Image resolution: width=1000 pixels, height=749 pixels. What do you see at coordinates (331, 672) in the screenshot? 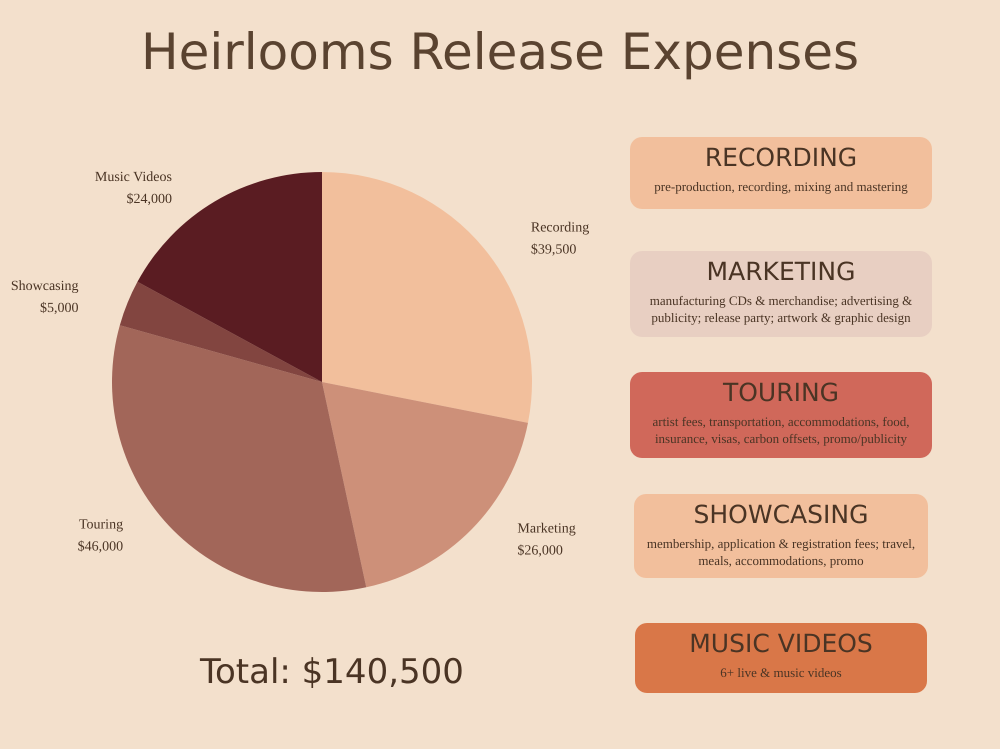
I see `text: Total: $140,500` at bounding box center [331, 672].